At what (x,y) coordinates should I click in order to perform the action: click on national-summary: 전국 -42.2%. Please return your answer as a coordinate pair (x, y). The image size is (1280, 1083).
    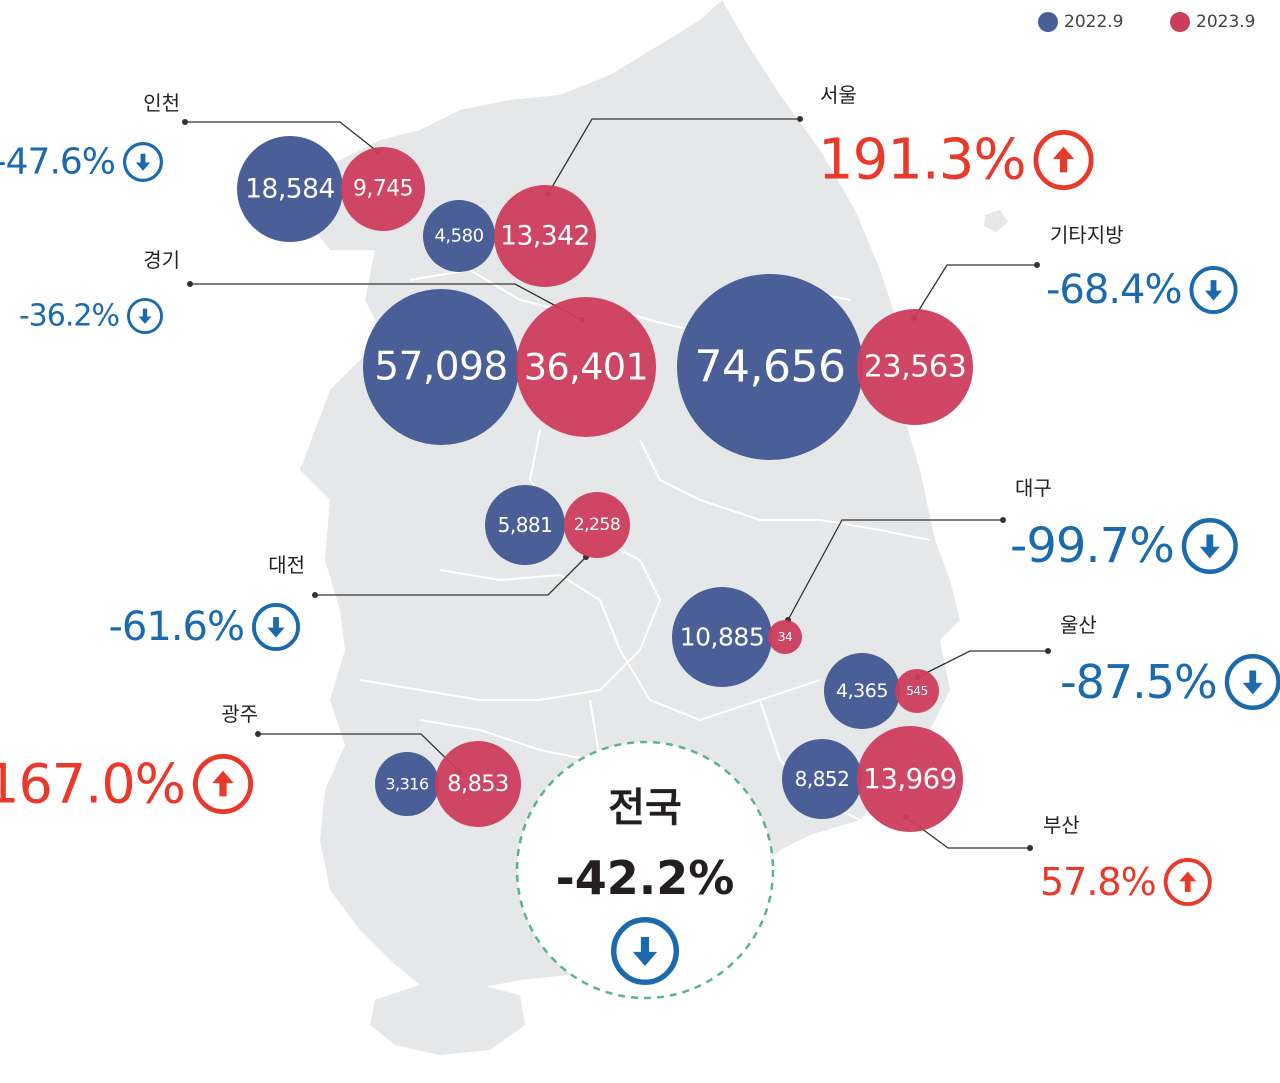
    Looking at the image, I should click on (645, 870).